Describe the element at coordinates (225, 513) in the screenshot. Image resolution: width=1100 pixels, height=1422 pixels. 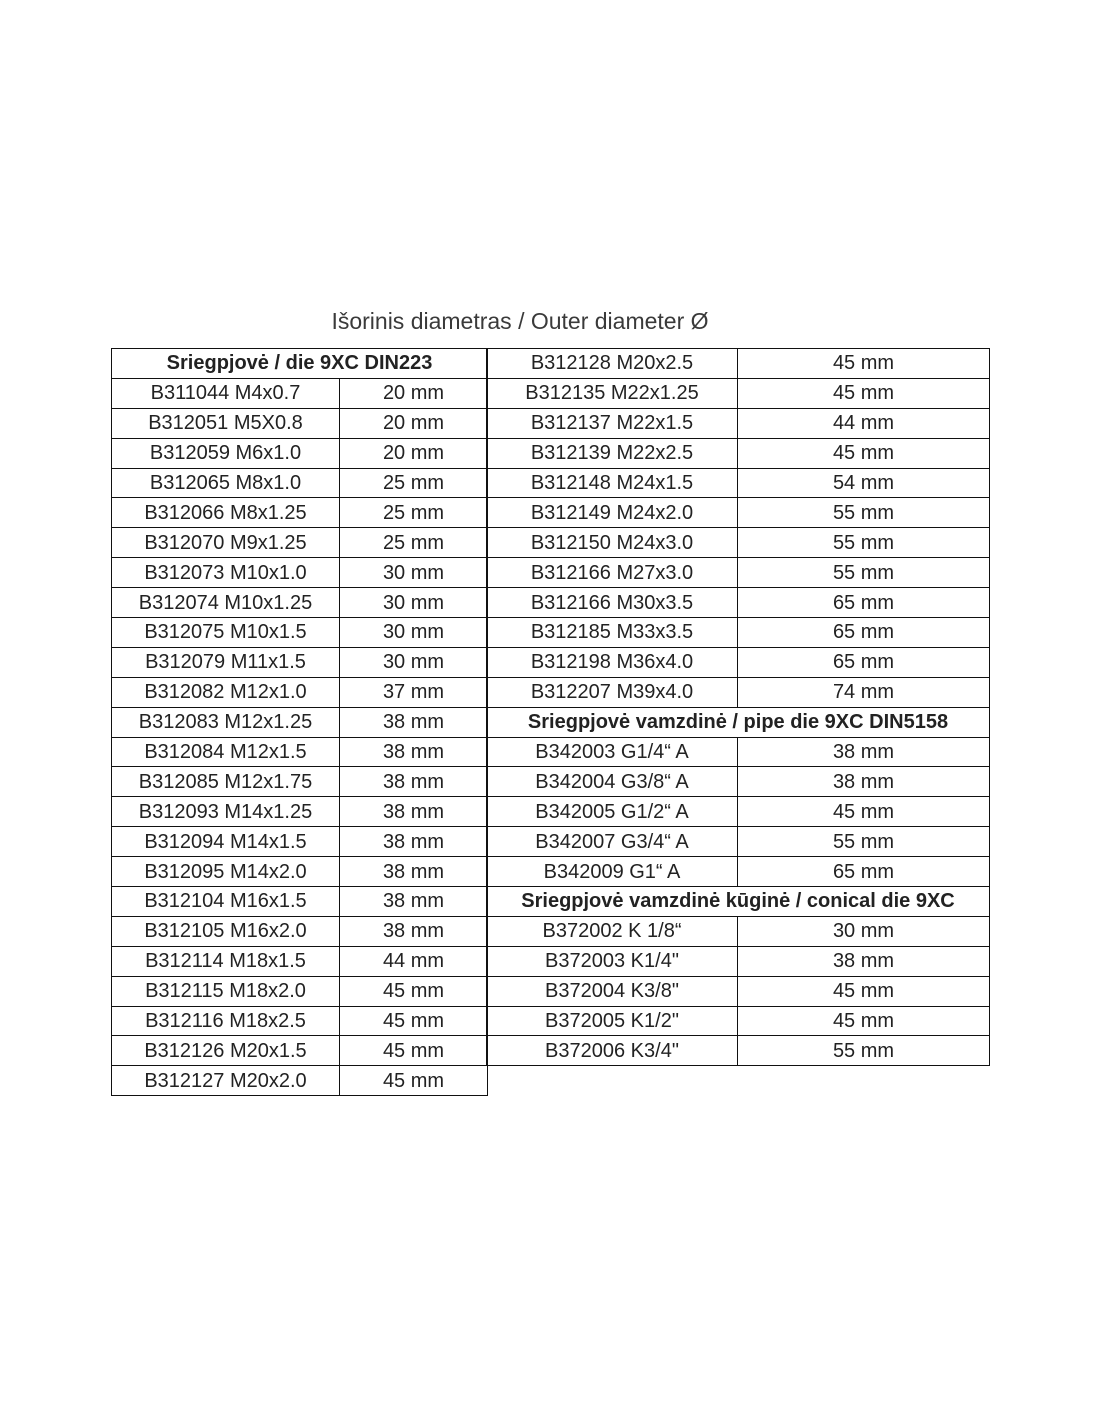
I see `product-code-cell: B312066 M8x1.25` at that location.